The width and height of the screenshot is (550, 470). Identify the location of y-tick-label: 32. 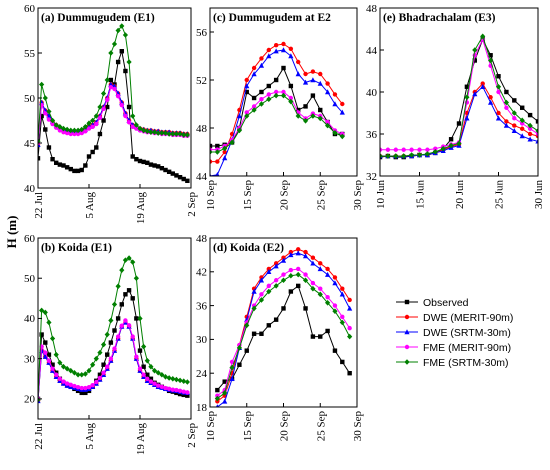
(371, 177).